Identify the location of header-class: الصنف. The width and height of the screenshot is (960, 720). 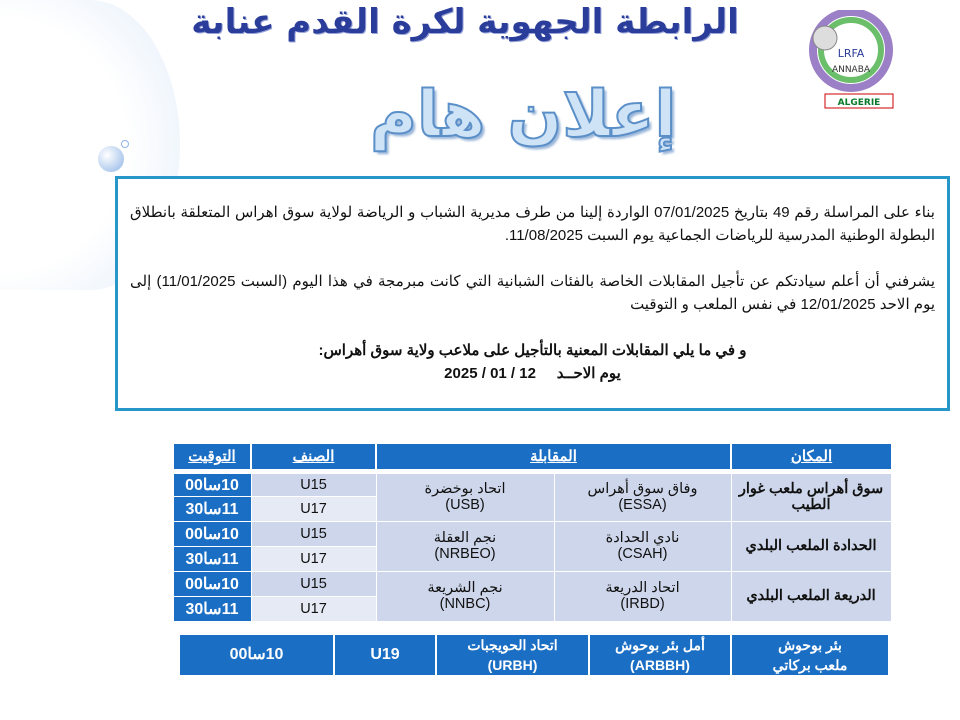
(313, 459).